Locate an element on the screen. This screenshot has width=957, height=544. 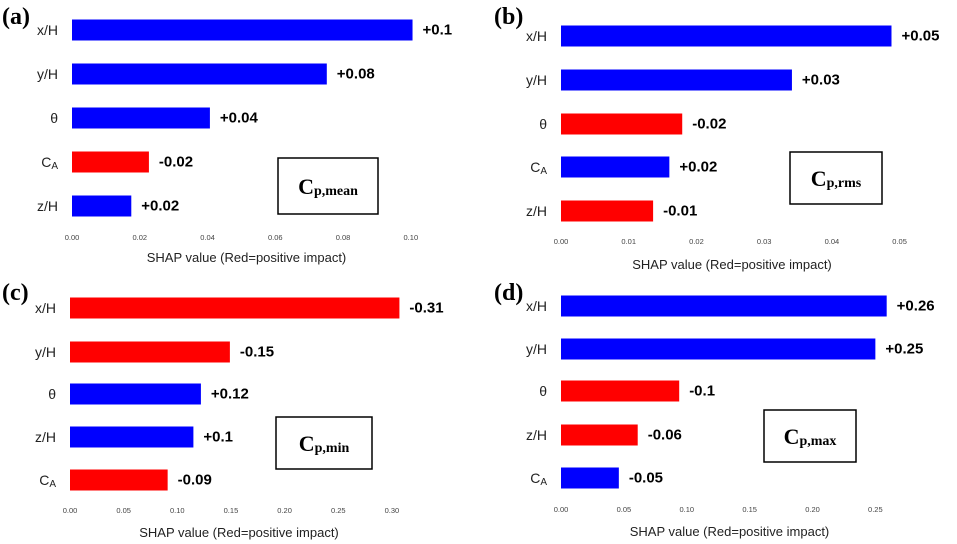
metric-box-label: Cp,mean is located at coordinates (328, 186).